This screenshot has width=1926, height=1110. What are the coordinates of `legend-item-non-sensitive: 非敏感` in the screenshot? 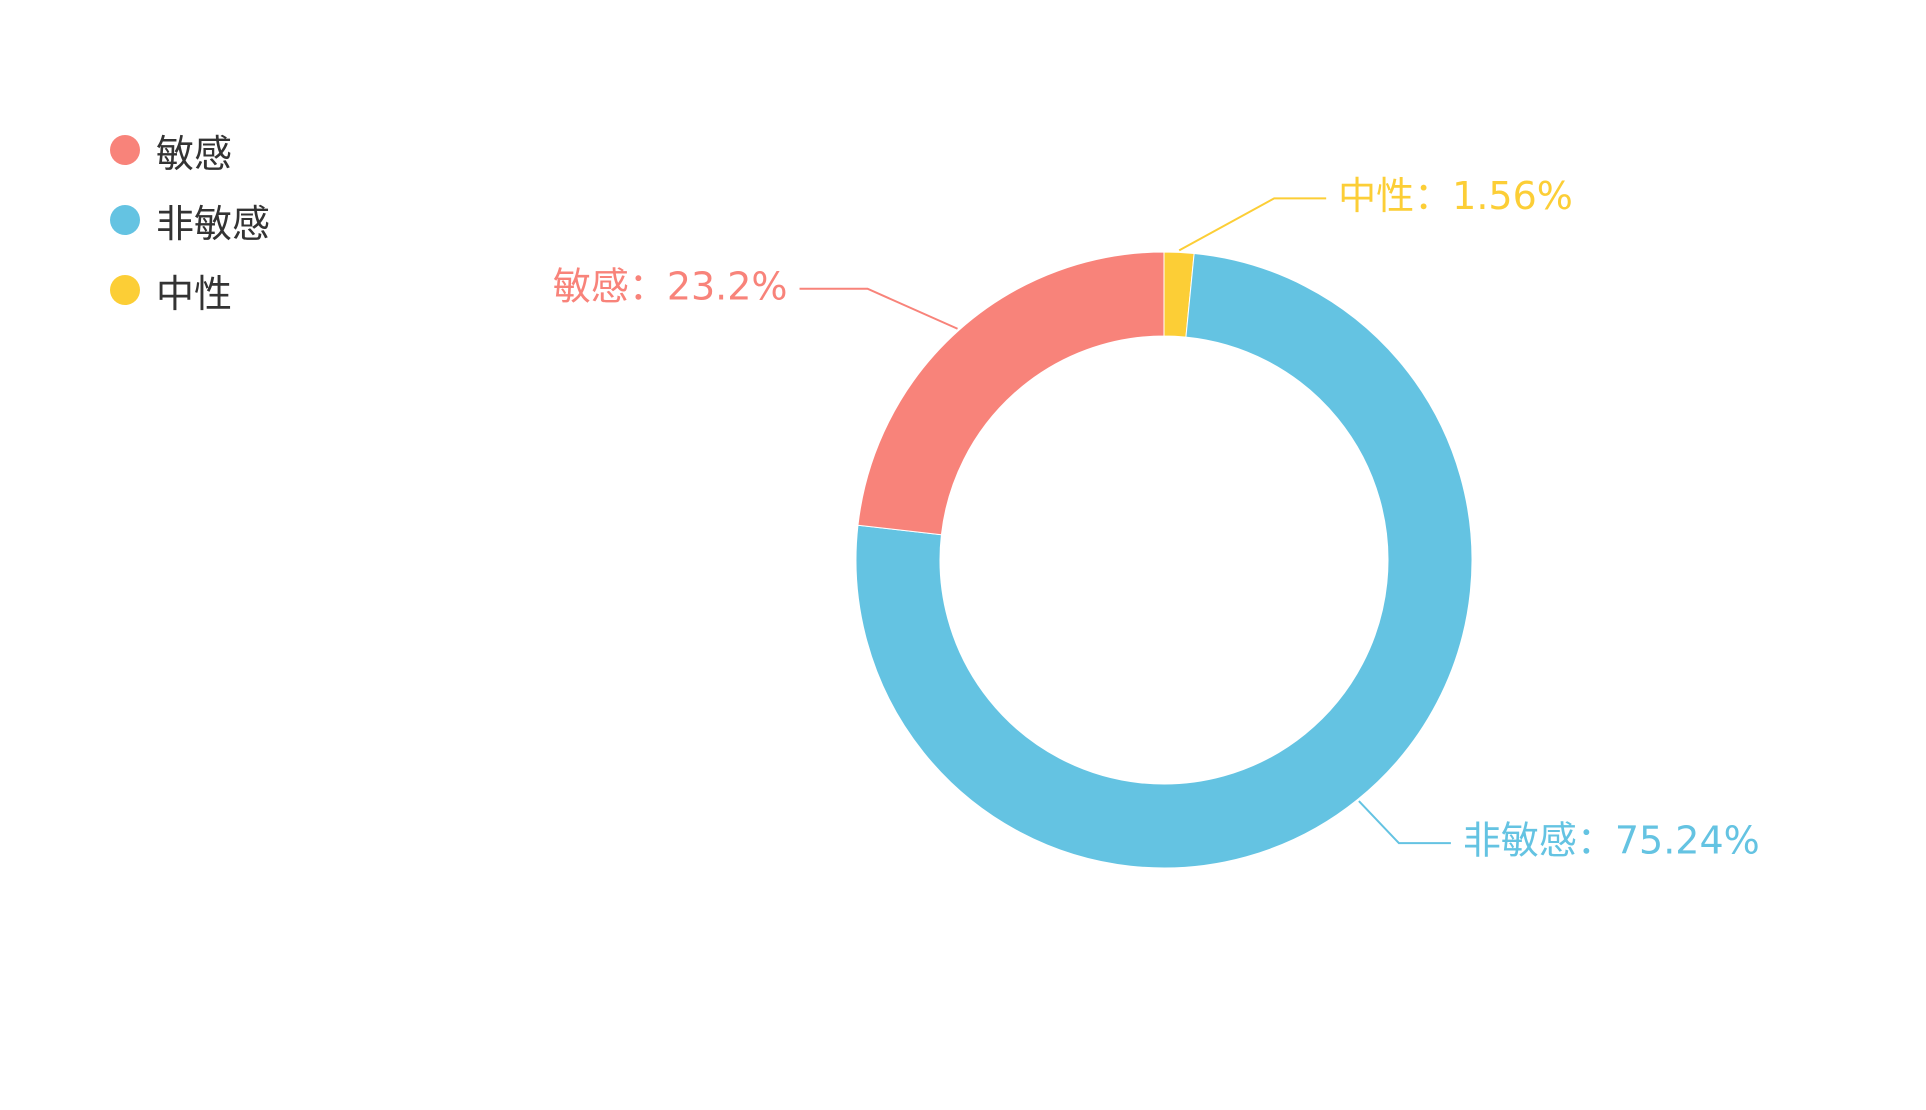 It's located at (190, 220).